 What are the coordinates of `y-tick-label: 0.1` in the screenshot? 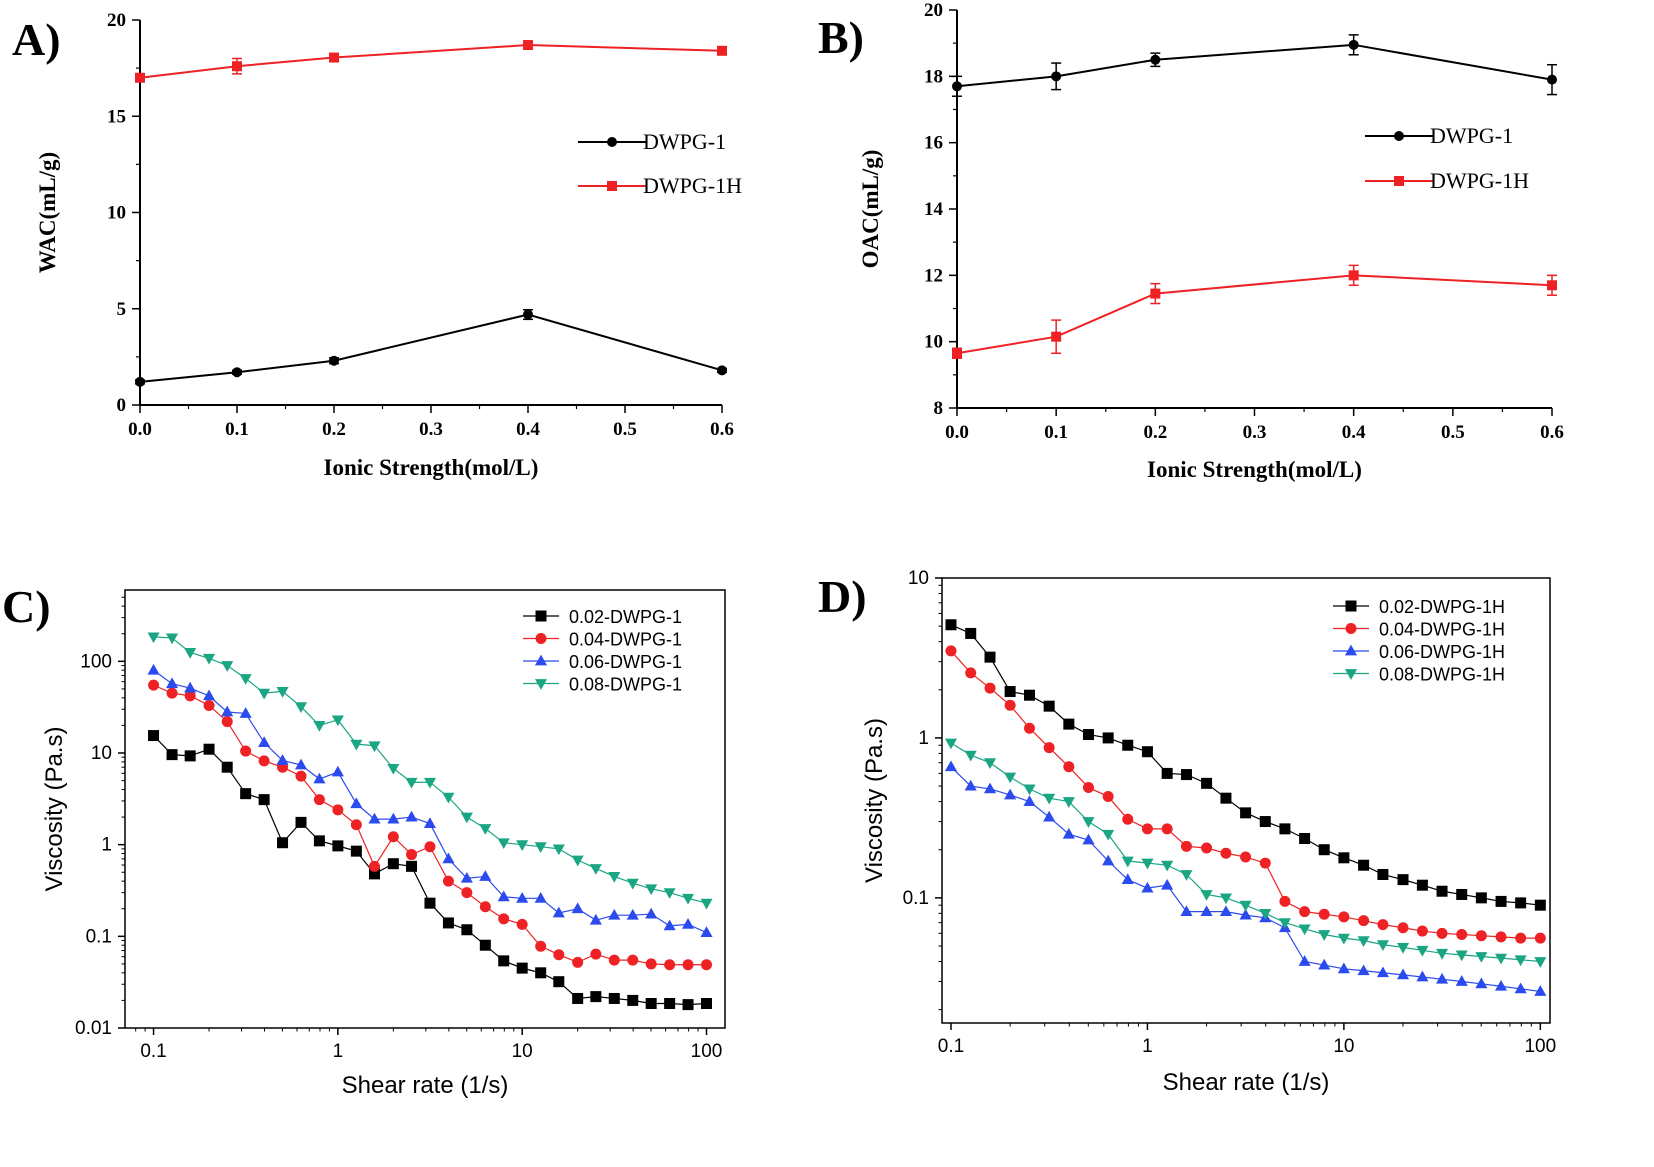 It's located at (916, 898).